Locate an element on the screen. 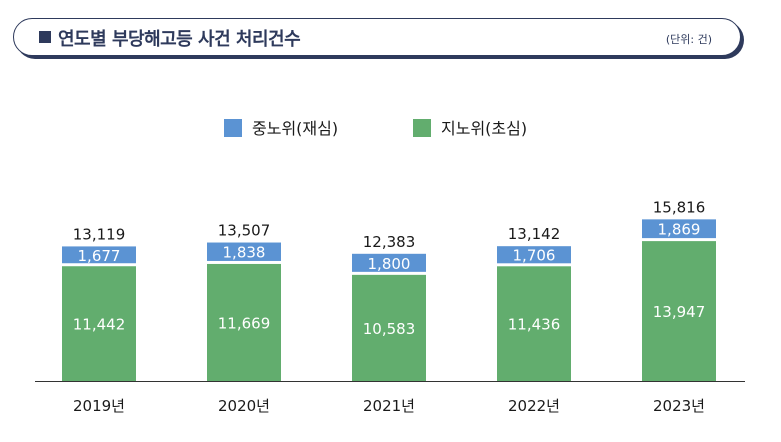  value-label-first-instance: 11,442 is located at coordinates (99, 325).